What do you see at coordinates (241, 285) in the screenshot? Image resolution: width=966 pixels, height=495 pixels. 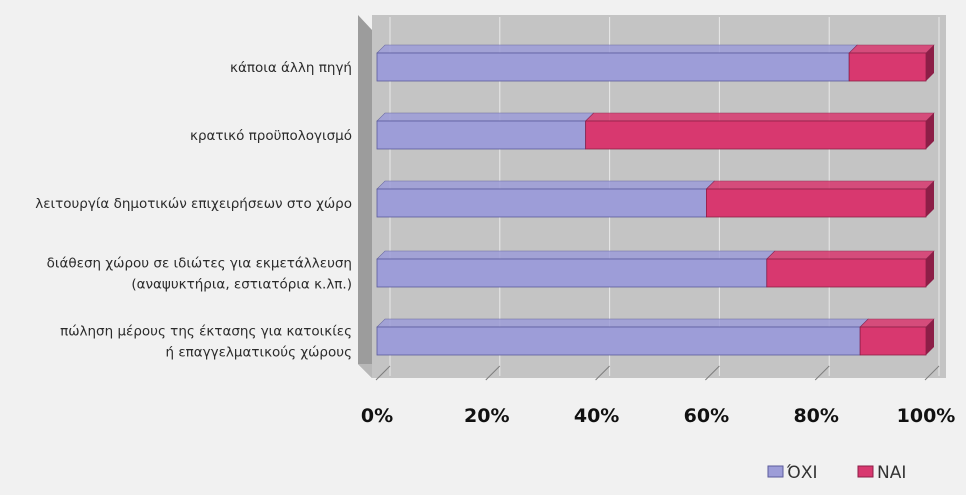 I see `category-label: (αναψυκτήρια, εστιατόρια κ.λπ.)` at bounding box center [241, 285].